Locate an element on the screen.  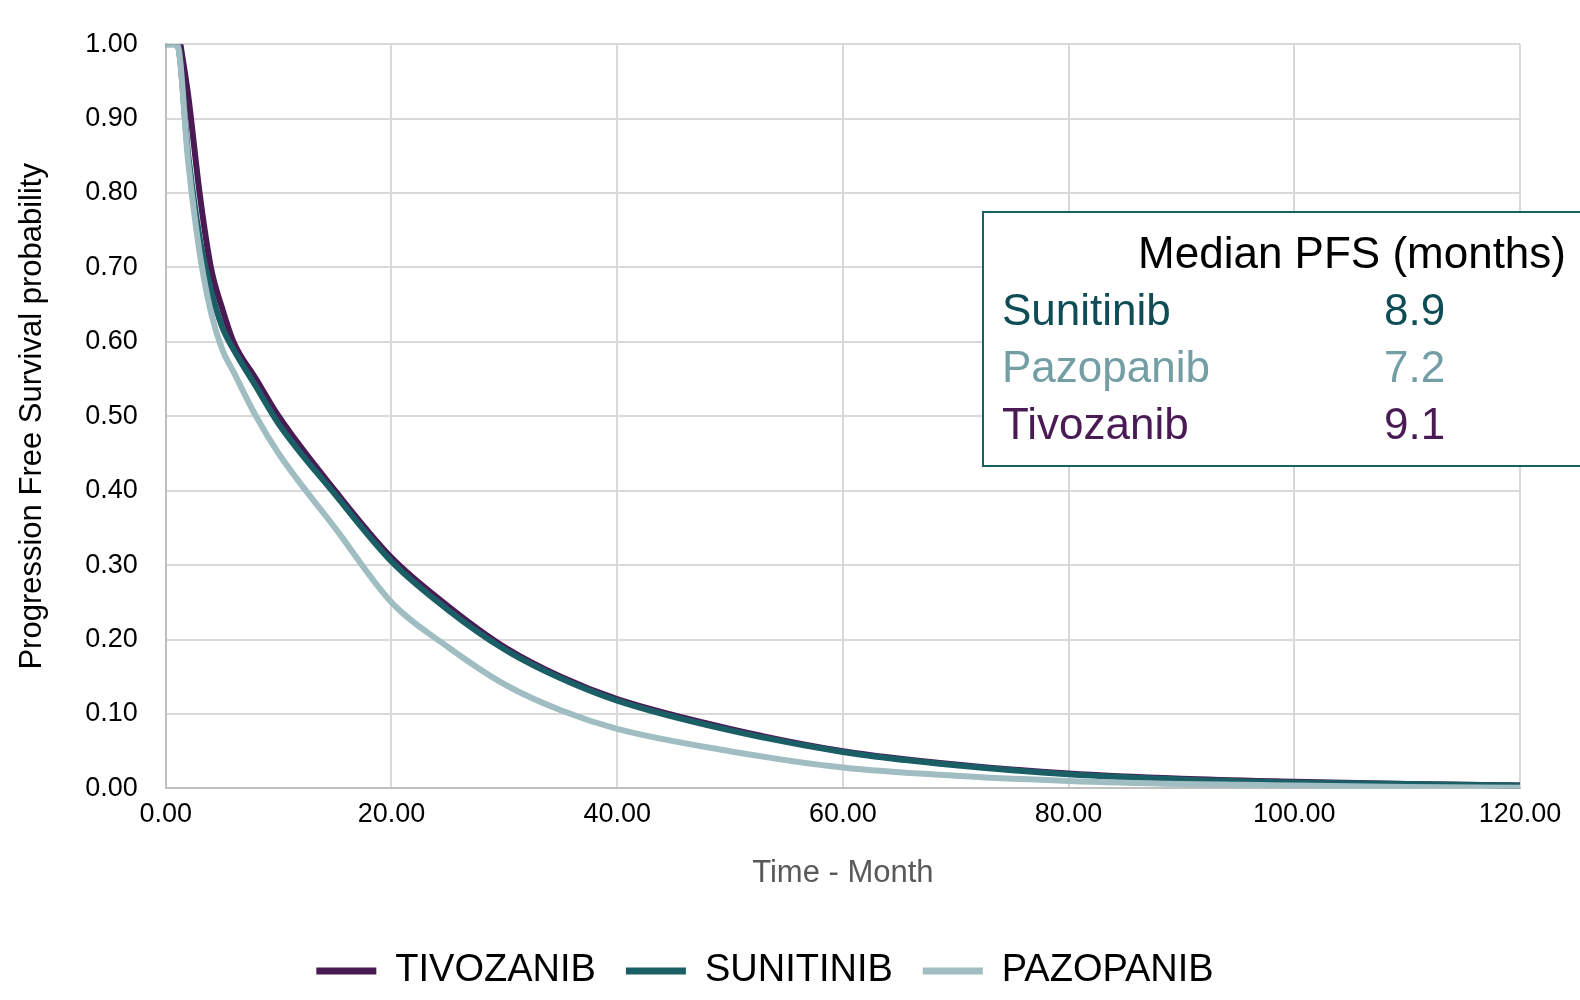
y-tick-label: 0.60 is located at coordinates (111, 340).